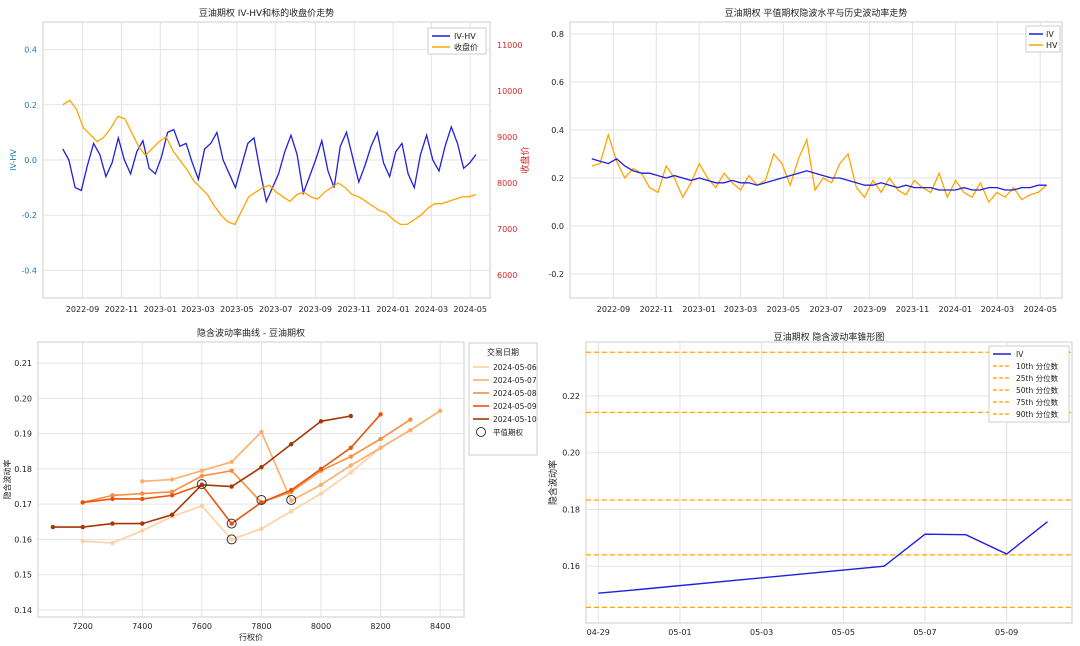  Describe the element at coordinates (509, 45) in the screenshot. I see `y2-tick-label: 11000` at that location.